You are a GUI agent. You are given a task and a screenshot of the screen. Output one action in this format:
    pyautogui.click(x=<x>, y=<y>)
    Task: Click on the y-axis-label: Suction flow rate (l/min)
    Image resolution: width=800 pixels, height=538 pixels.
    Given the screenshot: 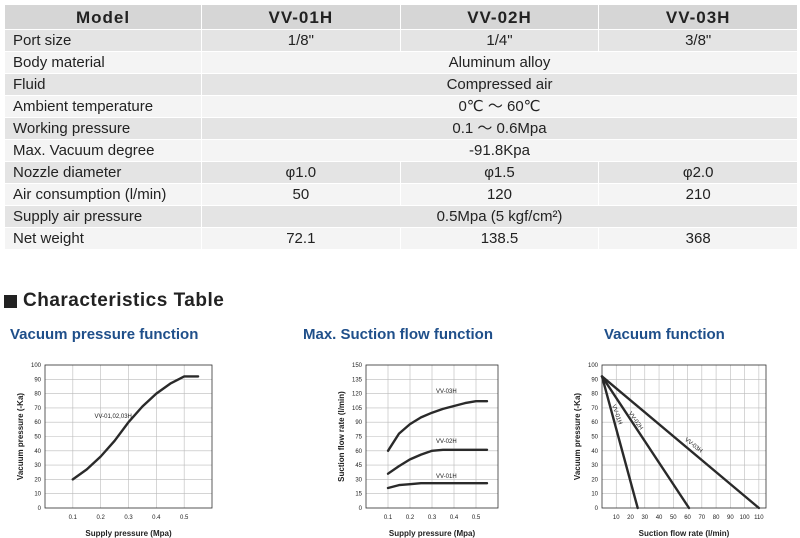 What is the action you would take?
    pyautogui.click(x=341, y=436)
    